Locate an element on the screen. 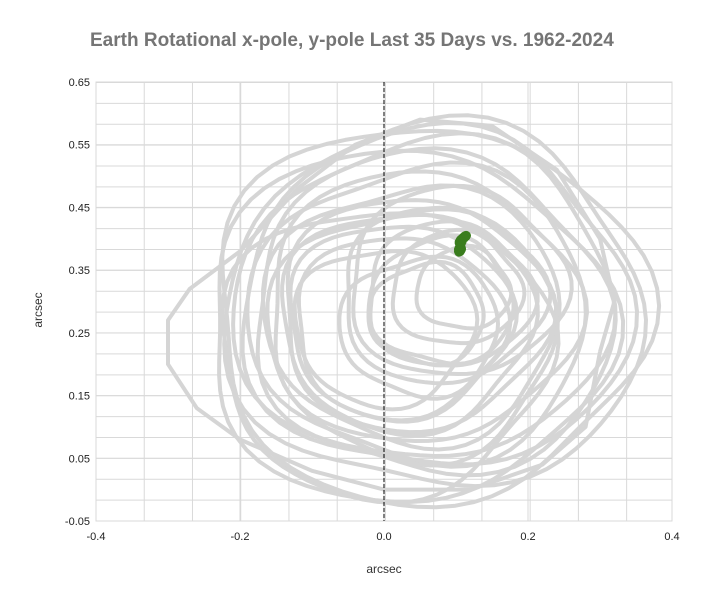 Image resolution: width=703 pixels, height=606 pixels. y-tick-label: 0.55 is located at coordinates (79, 146).